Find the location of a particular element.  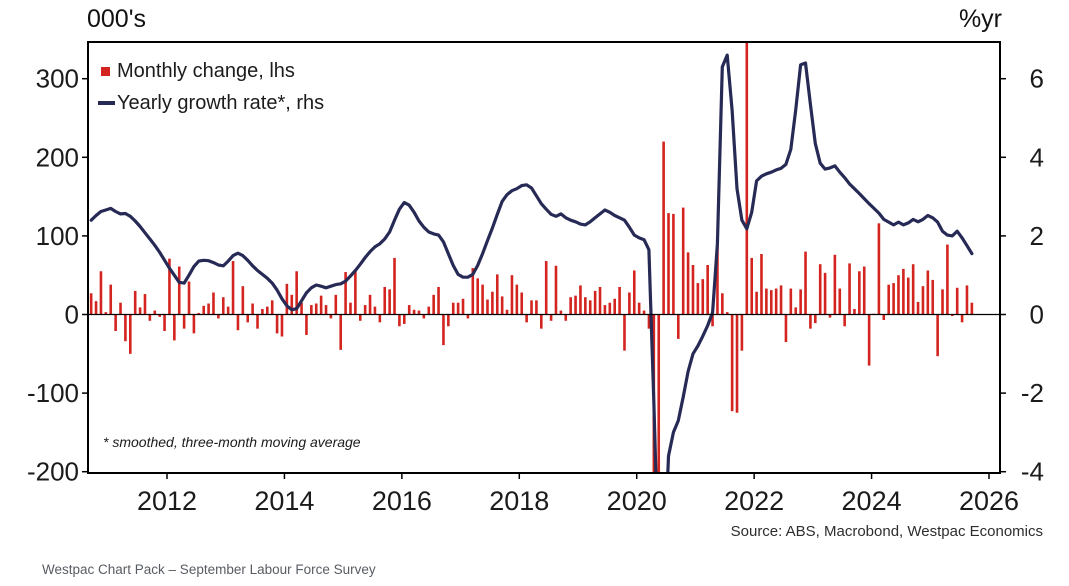

svg-text: 2 is located at coordinates (1037, 236).